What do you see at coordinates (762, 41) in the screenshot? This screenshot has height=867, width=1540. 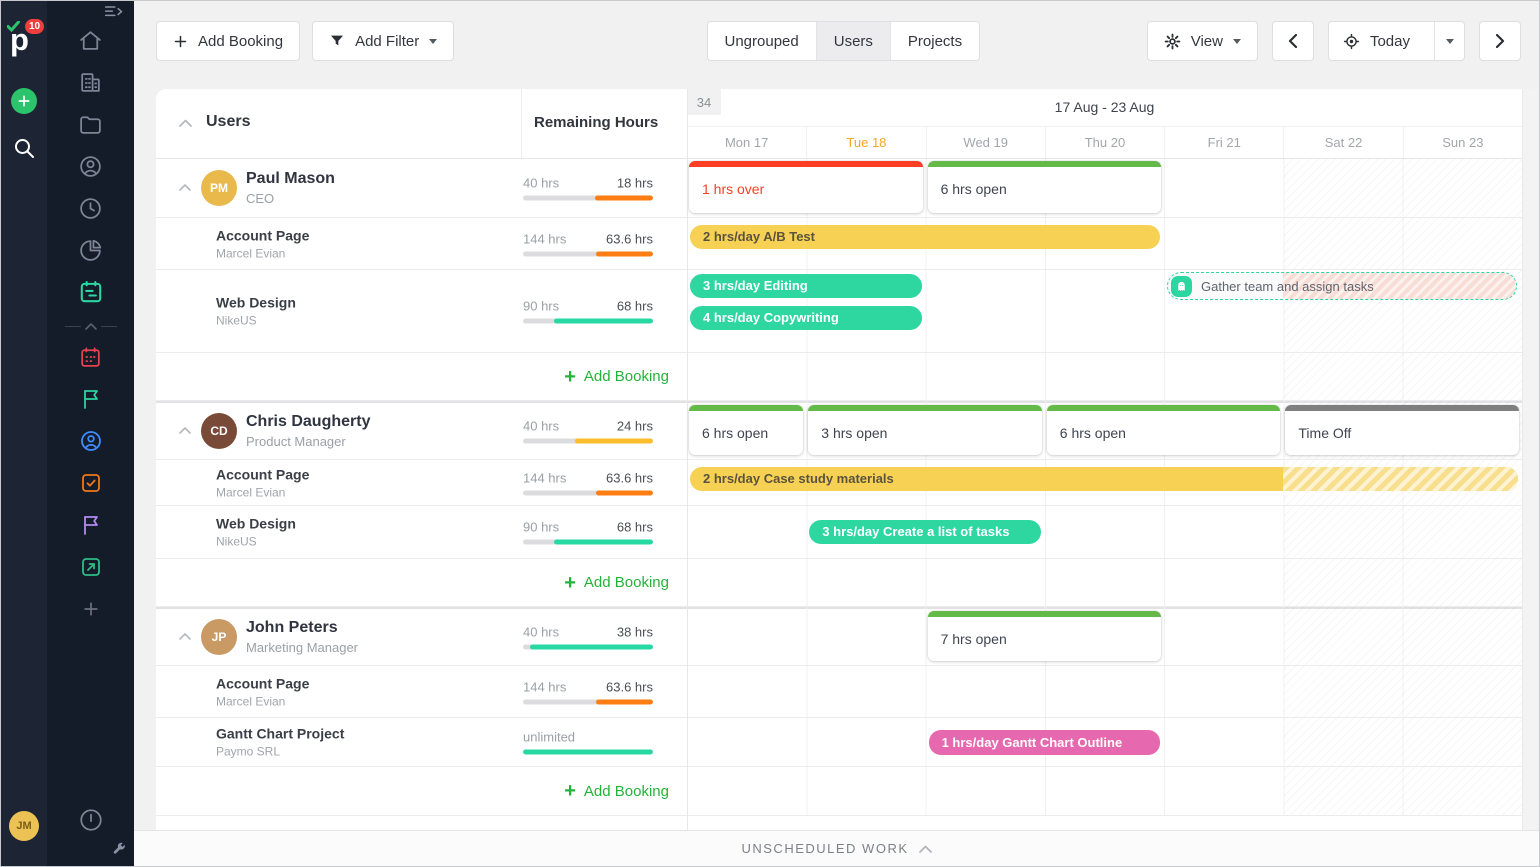 I see `tab-ungrouped: Ungrouped` at bounding box center [762, 41].